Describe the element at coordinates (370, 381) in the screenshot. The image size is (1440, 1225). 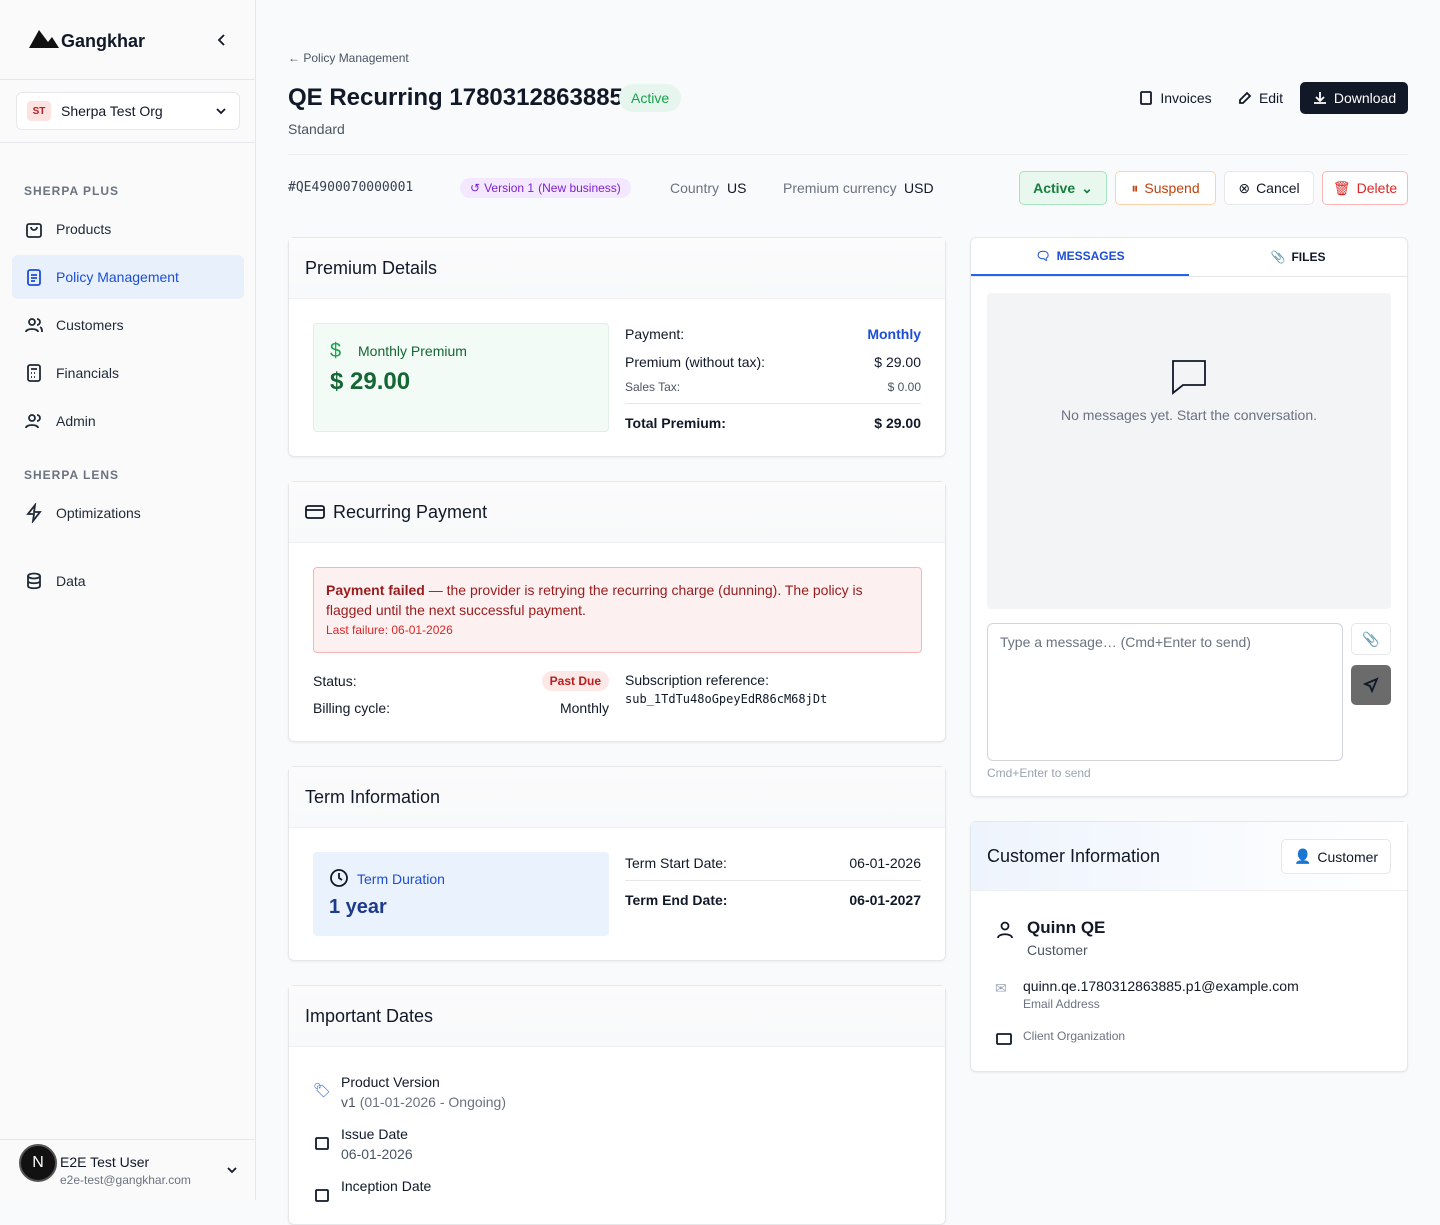
I see `premium-amount: $ 29.00` at that location.